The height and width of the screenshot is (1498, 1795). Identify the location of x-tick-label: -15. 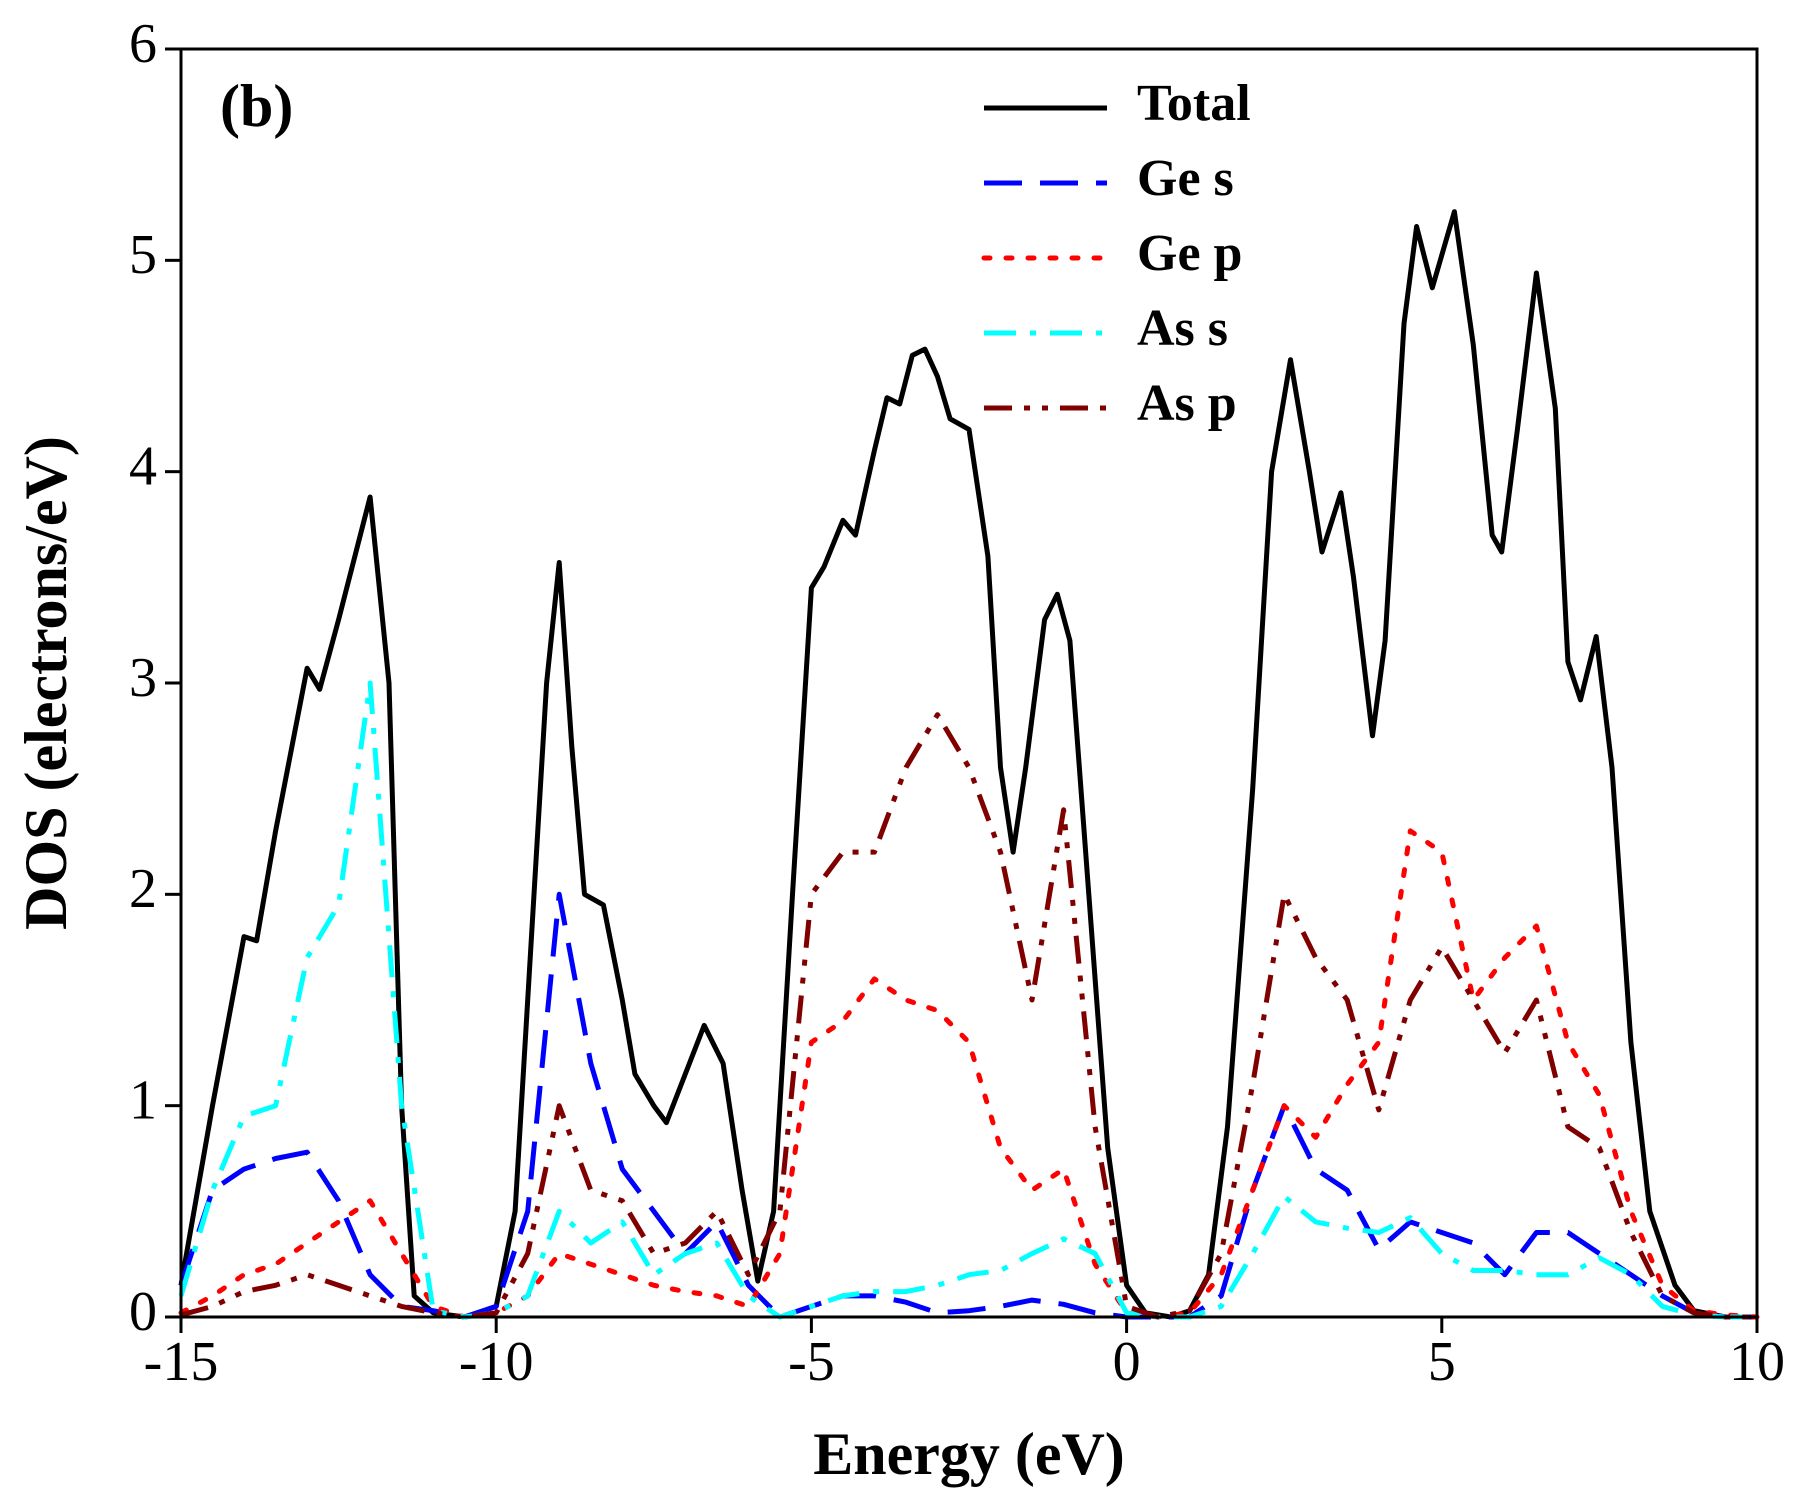
(181, 1362).